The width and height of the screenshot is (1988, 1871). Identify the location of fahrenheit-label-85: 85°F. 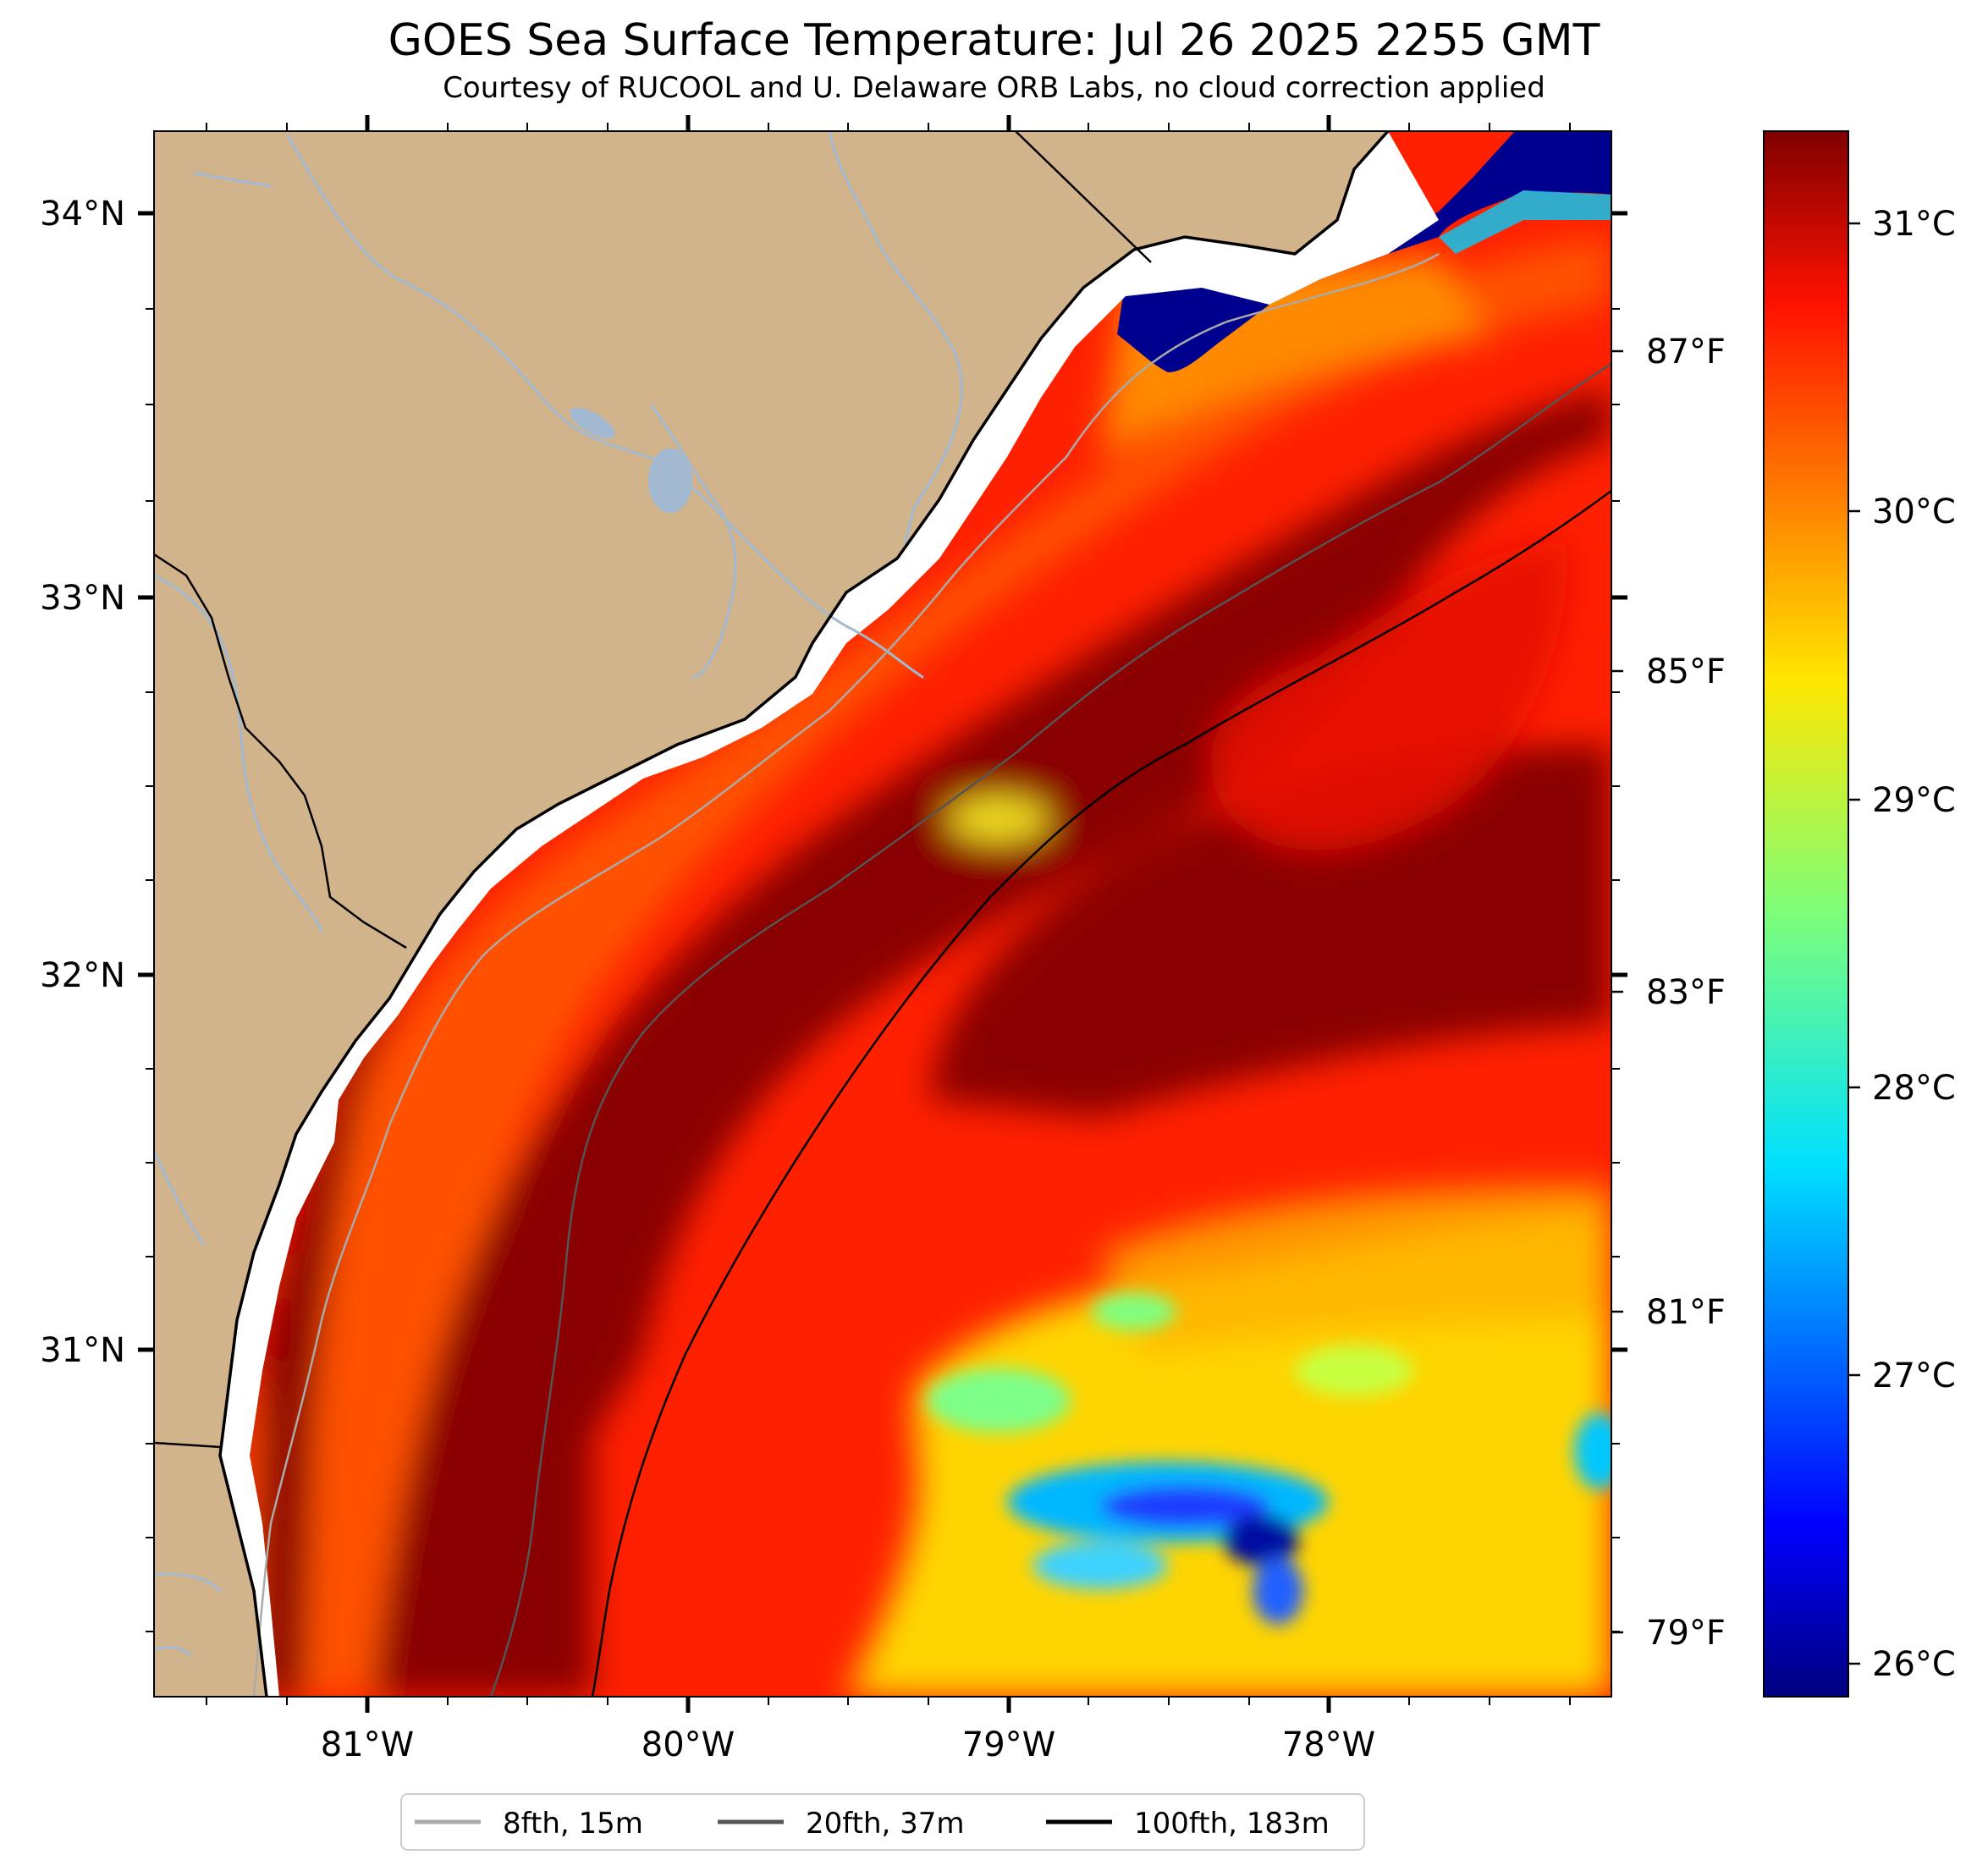
(1686, 671).